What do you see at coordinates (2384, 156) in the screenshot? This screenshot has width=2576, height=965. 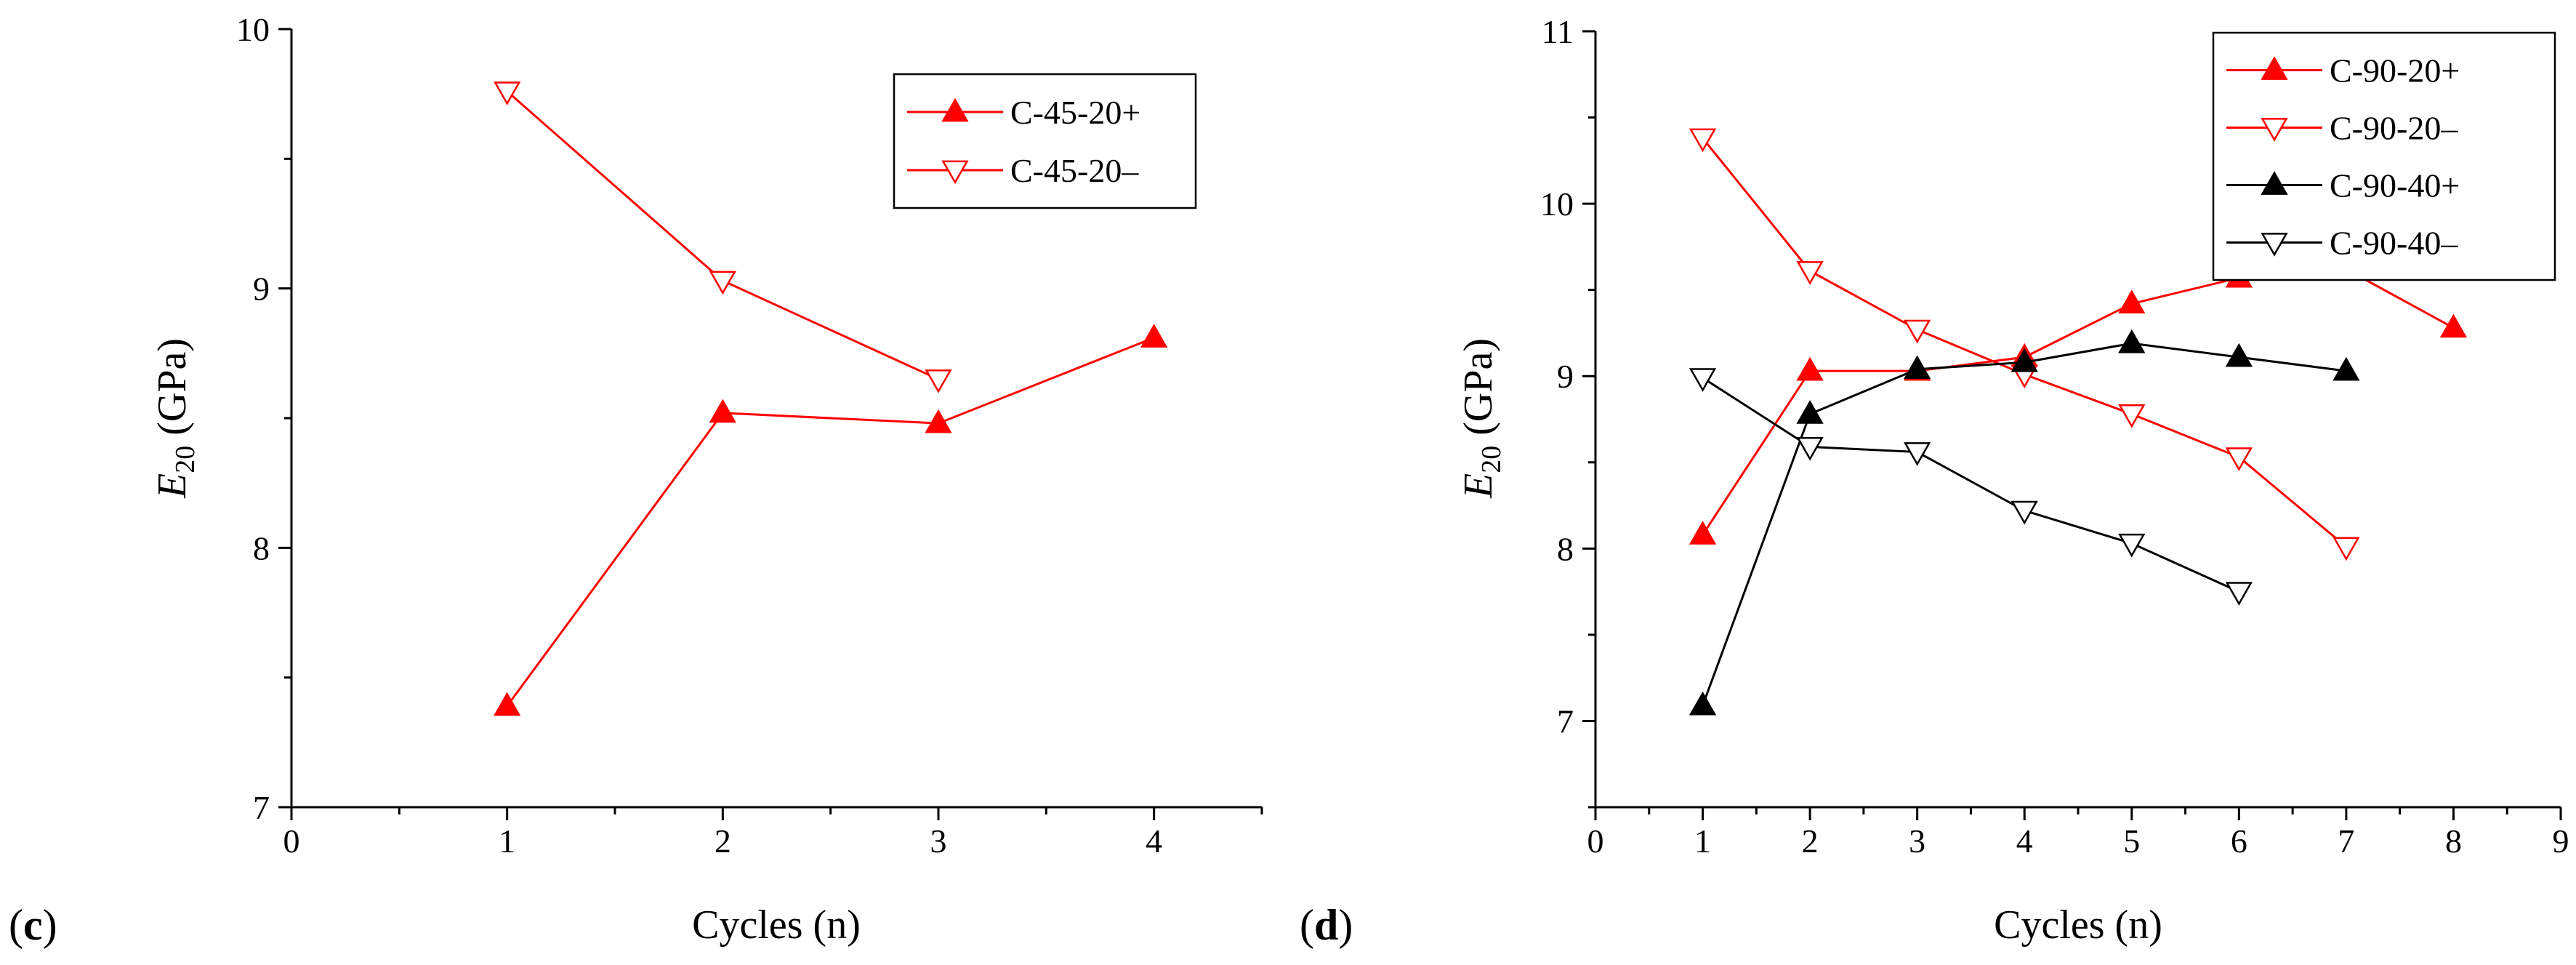 I see `legend: C-90-20+ C-90-20– C-90-40+ C-90-40–` at bounding box center [2384, 156].